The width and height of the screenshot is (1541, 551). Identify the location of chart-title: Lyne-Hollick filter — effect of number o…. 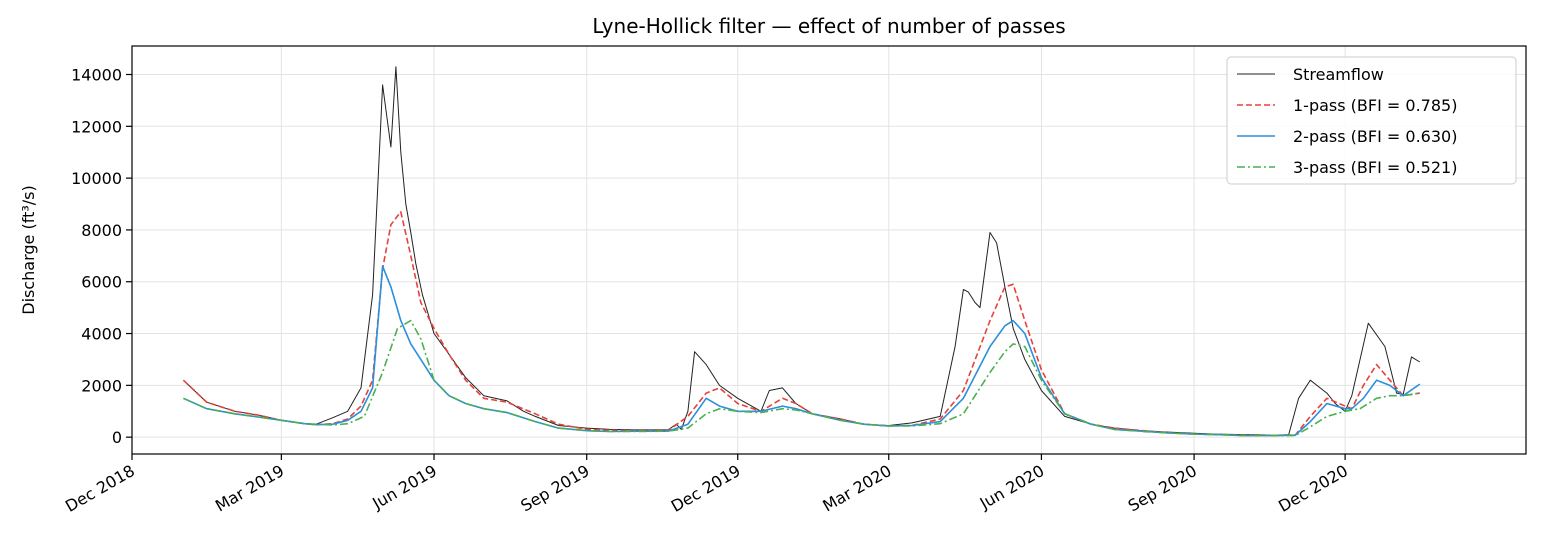
(828, 26).